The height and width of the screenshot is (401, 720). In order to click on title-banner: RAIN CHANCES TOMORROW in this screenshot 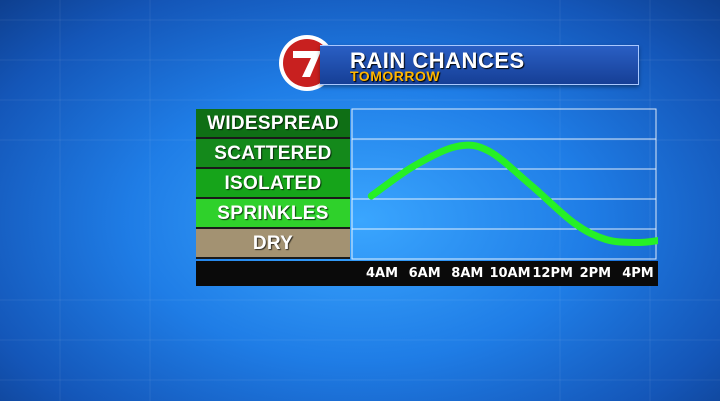, I will do `click(479, 65)`.